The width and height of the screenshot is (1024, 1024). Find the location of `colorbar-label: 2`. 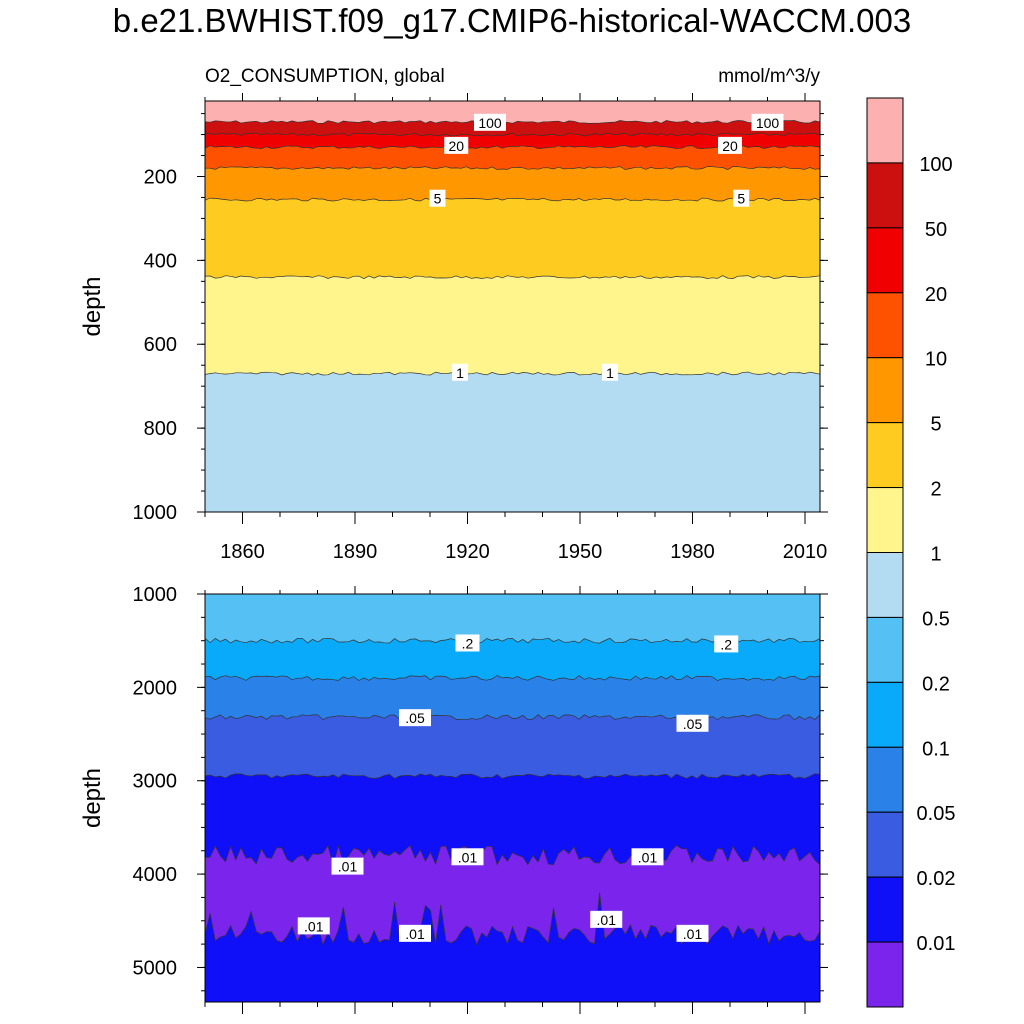

colorbar-label: 2 is located at coordinates (935, 490).